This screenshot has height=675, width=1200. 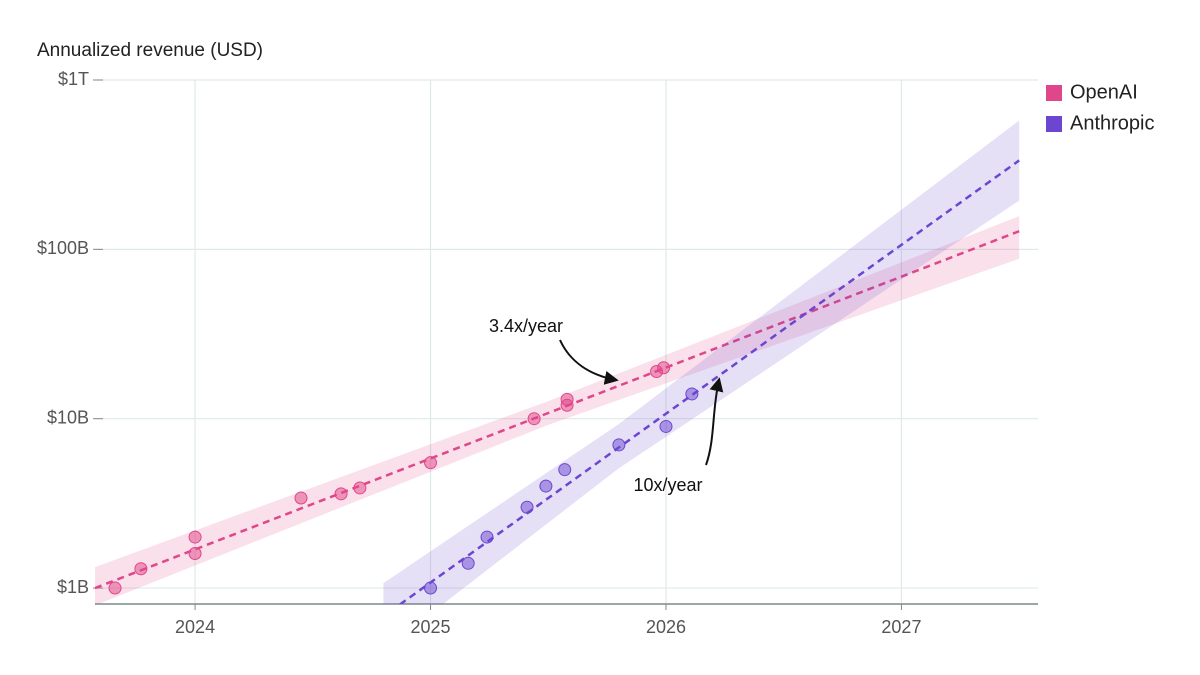 I want to click on annotation: 3.4x/year, so click(x=526, y=326).